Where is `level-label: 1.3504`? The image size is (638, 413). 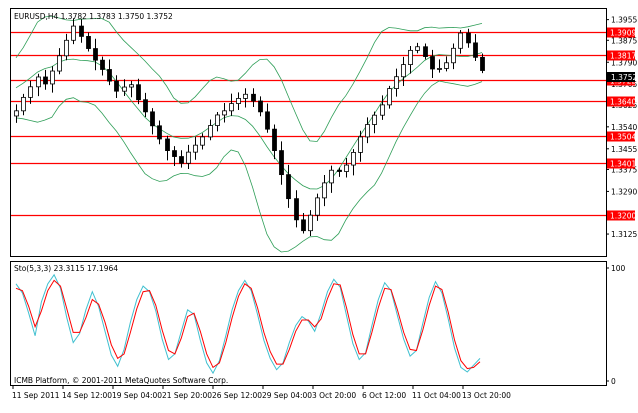 level-label: 1.3504 is located at coordinates (623, 137).